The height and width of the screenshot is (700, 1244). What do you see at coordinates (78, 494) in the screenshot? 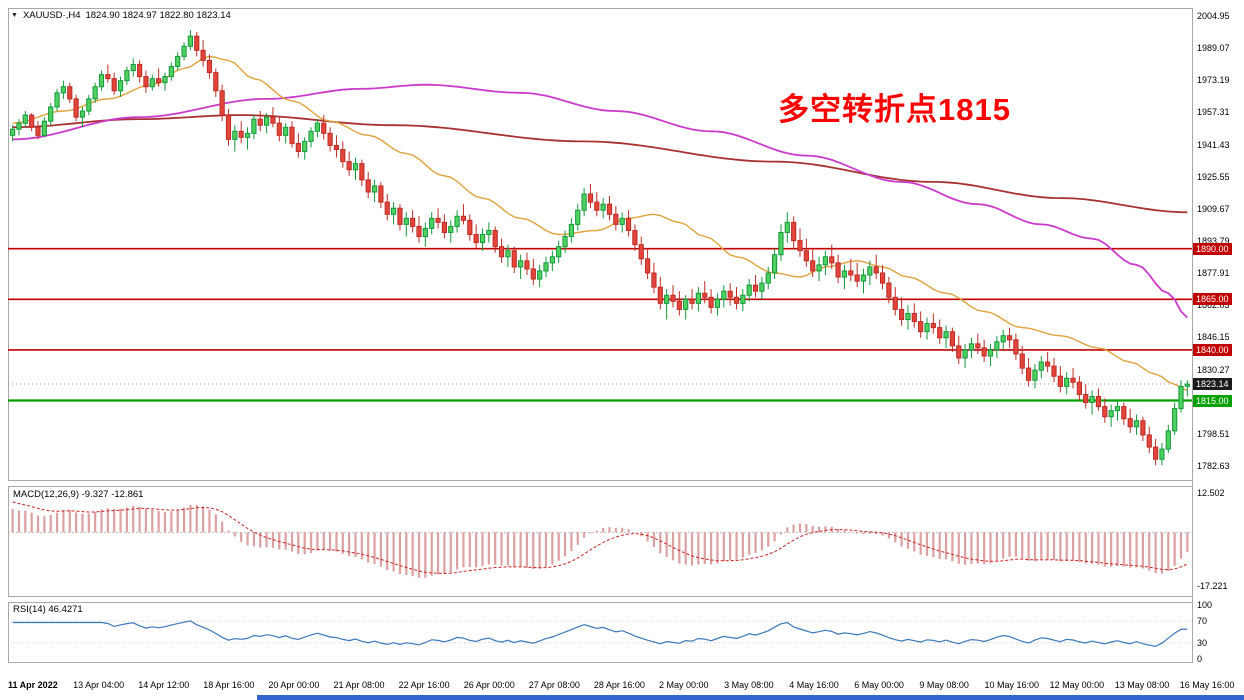
I see `macd-label: MACD(12,26,9) -9.327 -12.861` at bounding box center [78, 494].